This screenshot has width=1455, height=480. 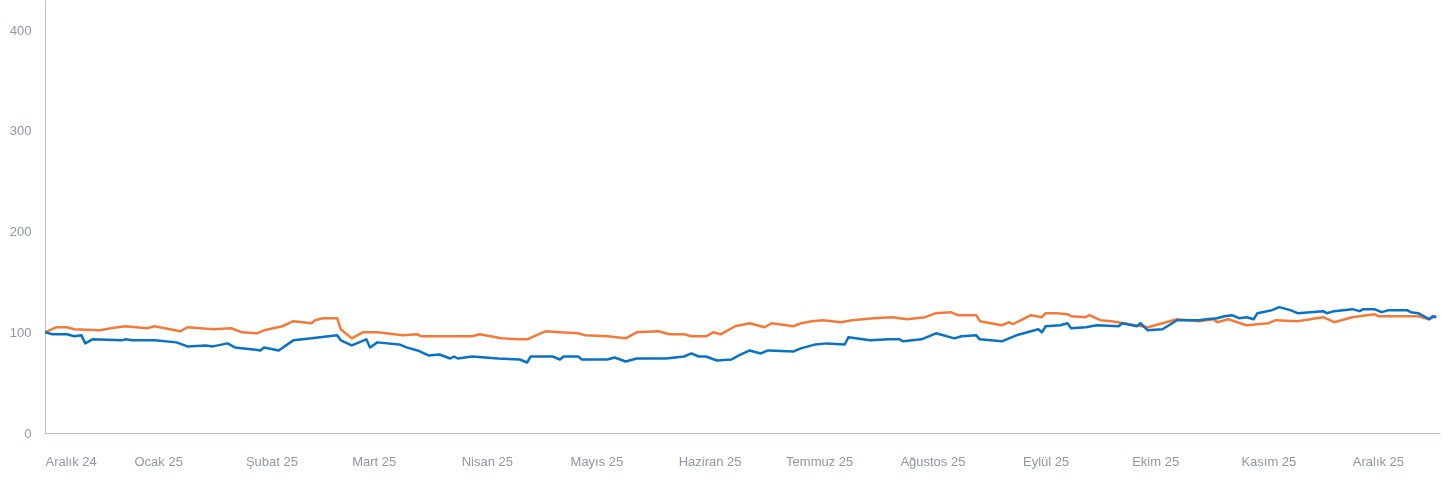 I want to click on x-tick-label: Nisan 25, so click(x=487, y=461).